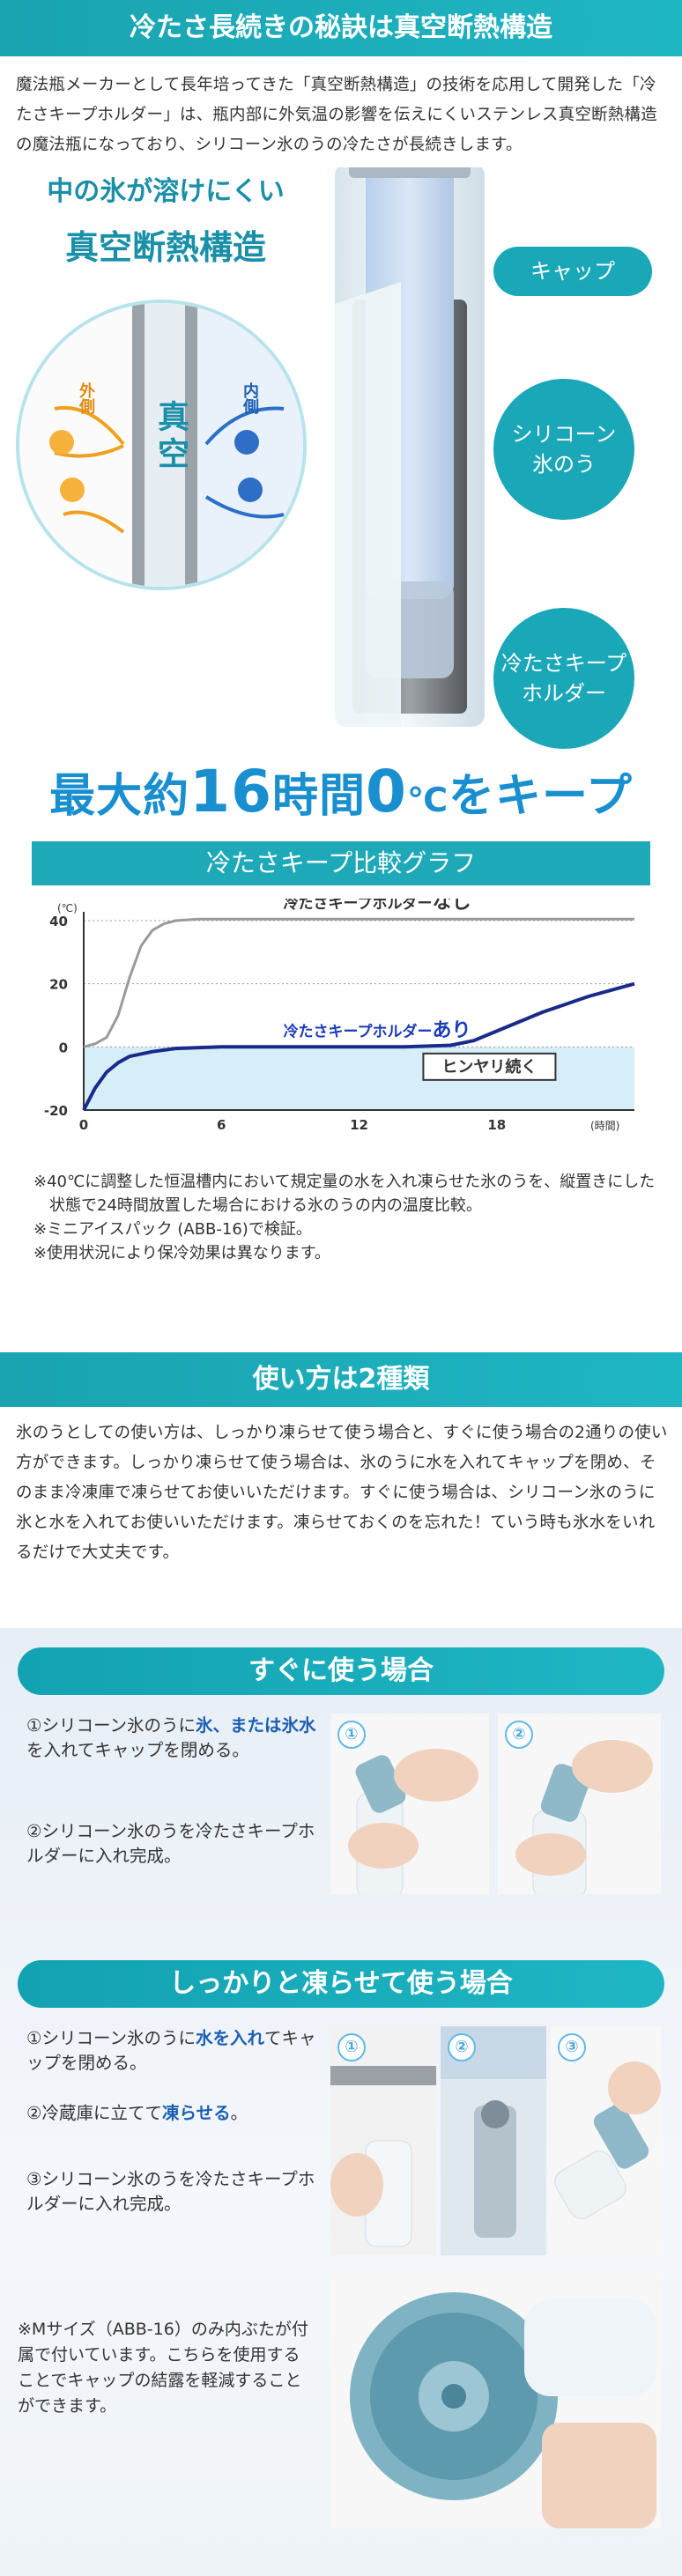 The width and height of the screenshot is (682, 2576). I want to click on frozen-photo-3: ③, so click(606, 2140).